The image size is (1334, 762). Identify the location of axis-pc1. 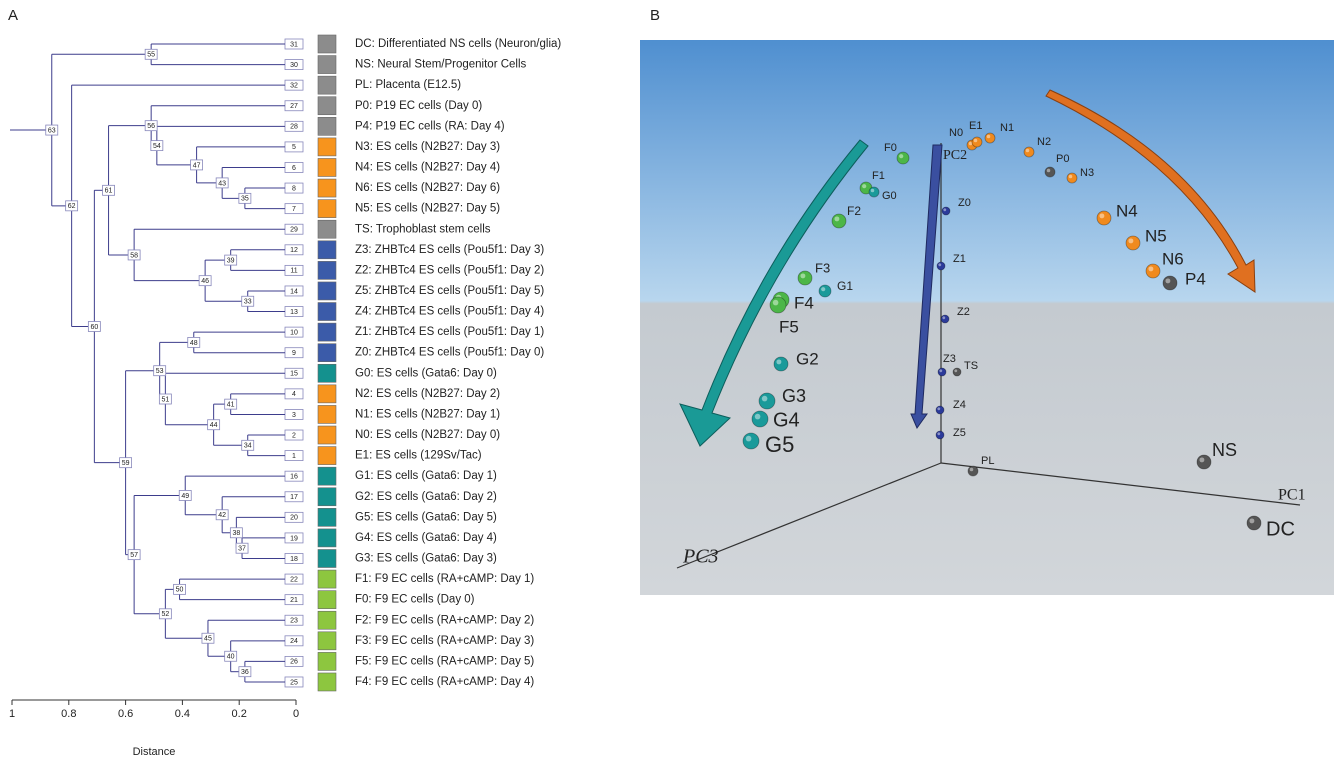
(1120, 484).